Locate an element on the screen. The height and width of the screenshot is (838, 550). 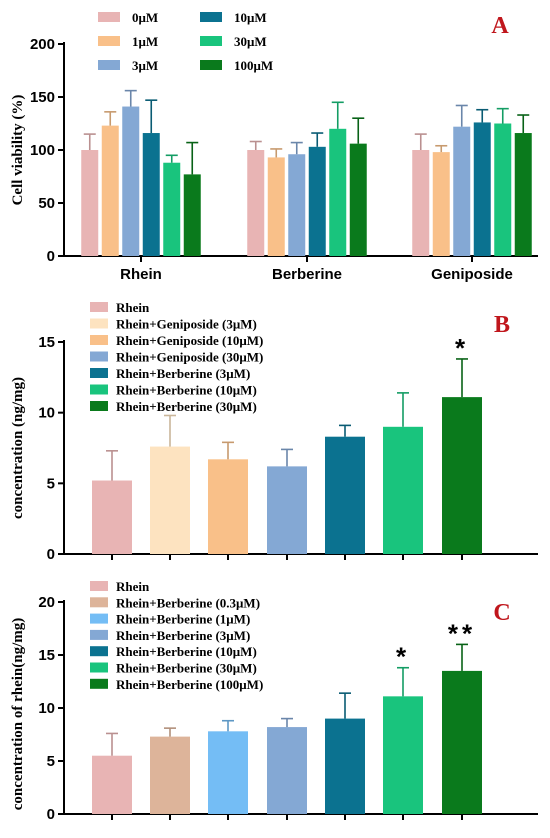
panel-a-ytick-label: 150 is located at coordinates (42, 97).